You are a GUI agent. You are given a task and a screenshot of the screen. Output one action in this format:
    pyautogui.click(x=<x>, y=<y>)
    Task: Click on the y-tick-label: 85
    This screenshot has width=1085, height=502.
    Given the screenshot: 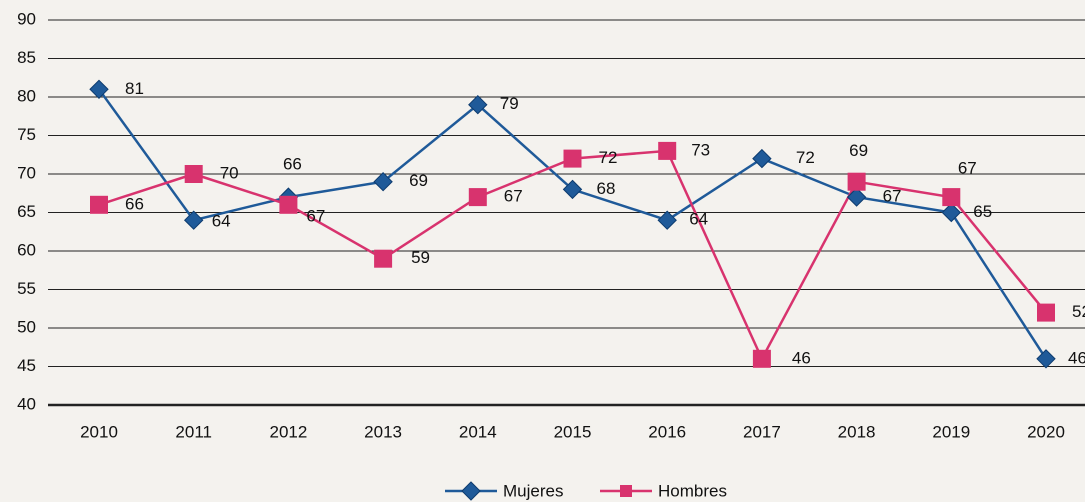 What is the action you would take?
    pyautogui.click(x=26, y=57)
    